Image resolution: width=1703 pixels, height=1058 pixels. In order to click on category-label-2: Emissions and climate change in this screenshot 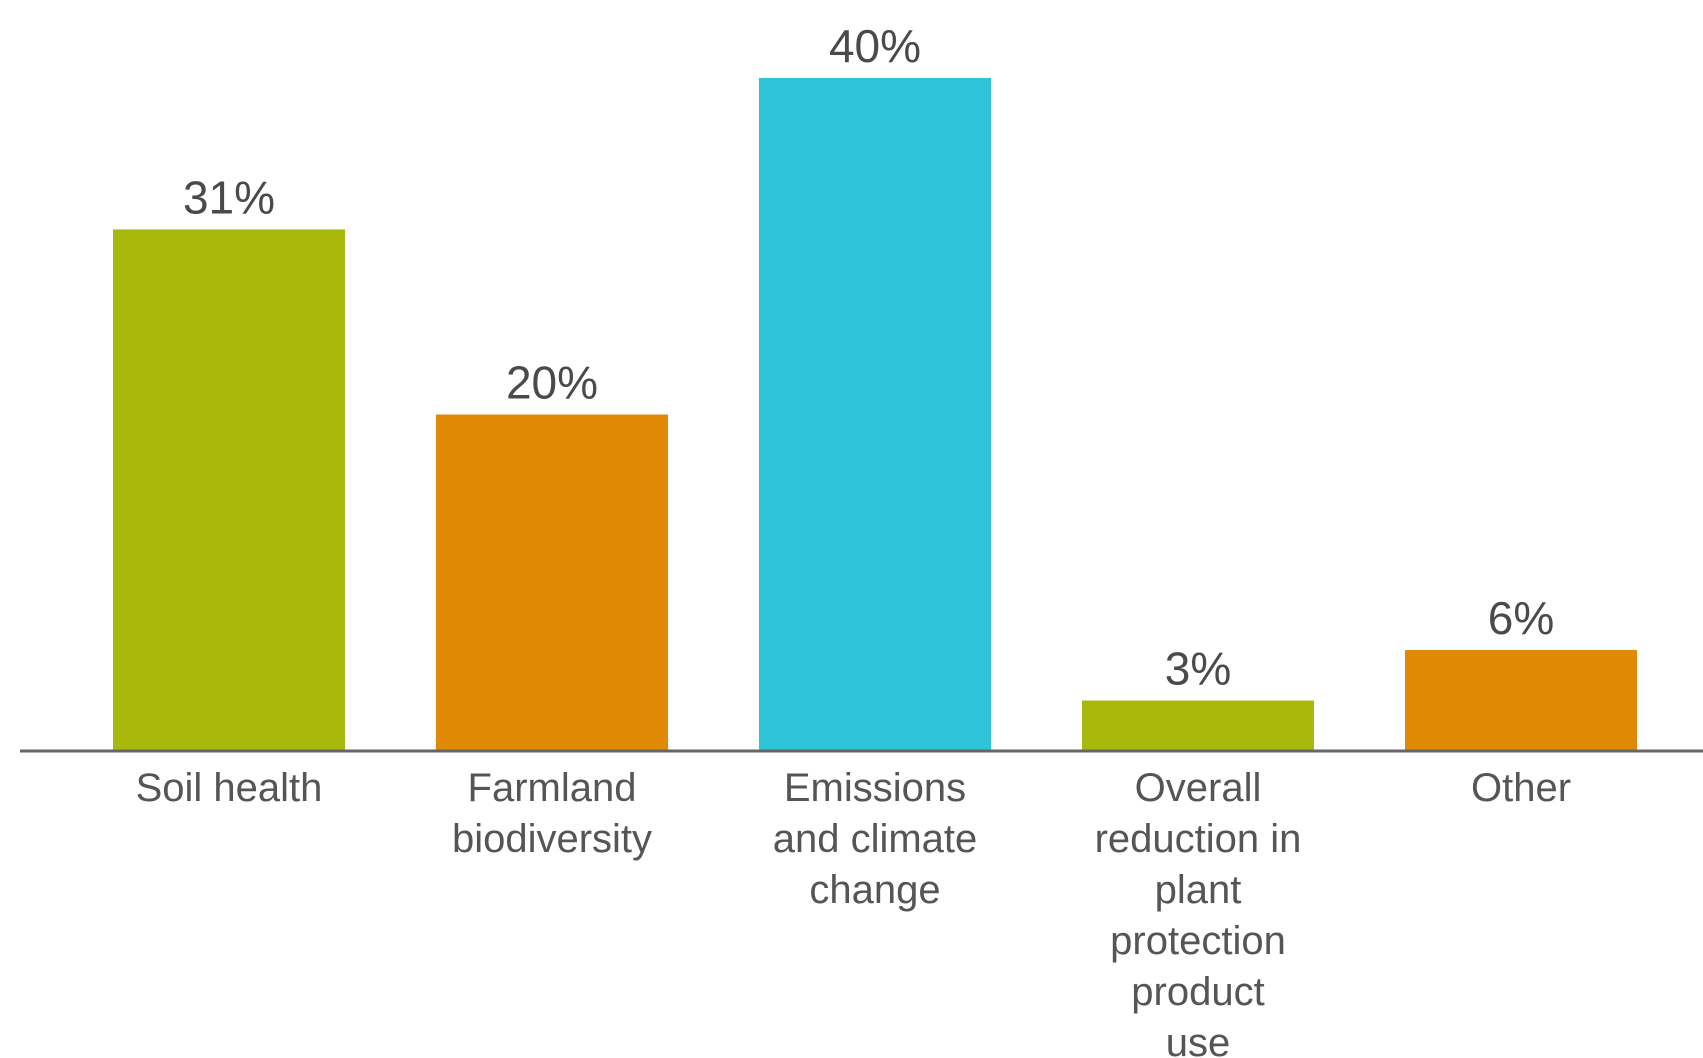, I will do `click(875, 839)`.